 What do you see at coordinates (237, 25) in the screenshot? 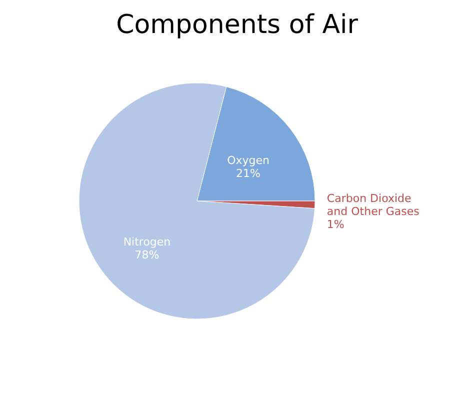
I see `chart-title: Components of Air` at bounding box center [237, 25].